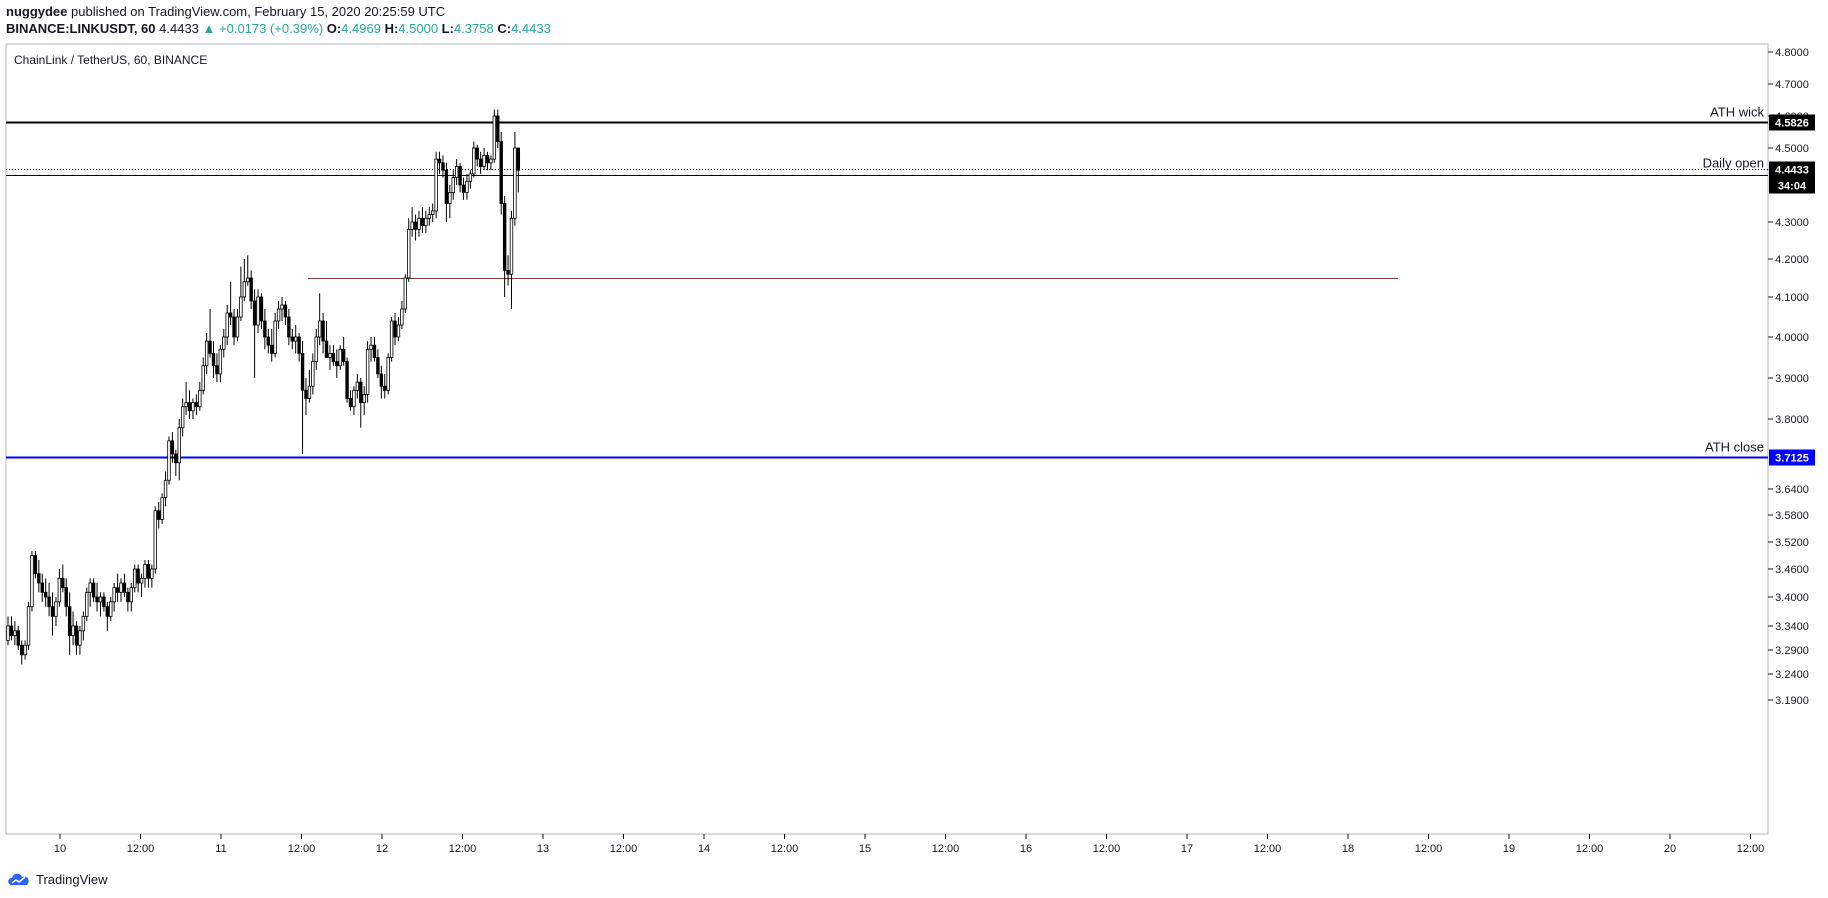 The width and height of the screenshot is (1828, 898). What do you see at coordinates (1792, 543) in the screenshot?
I see `price-tick-label: 3.5200` at bounding box center [1792, 543].